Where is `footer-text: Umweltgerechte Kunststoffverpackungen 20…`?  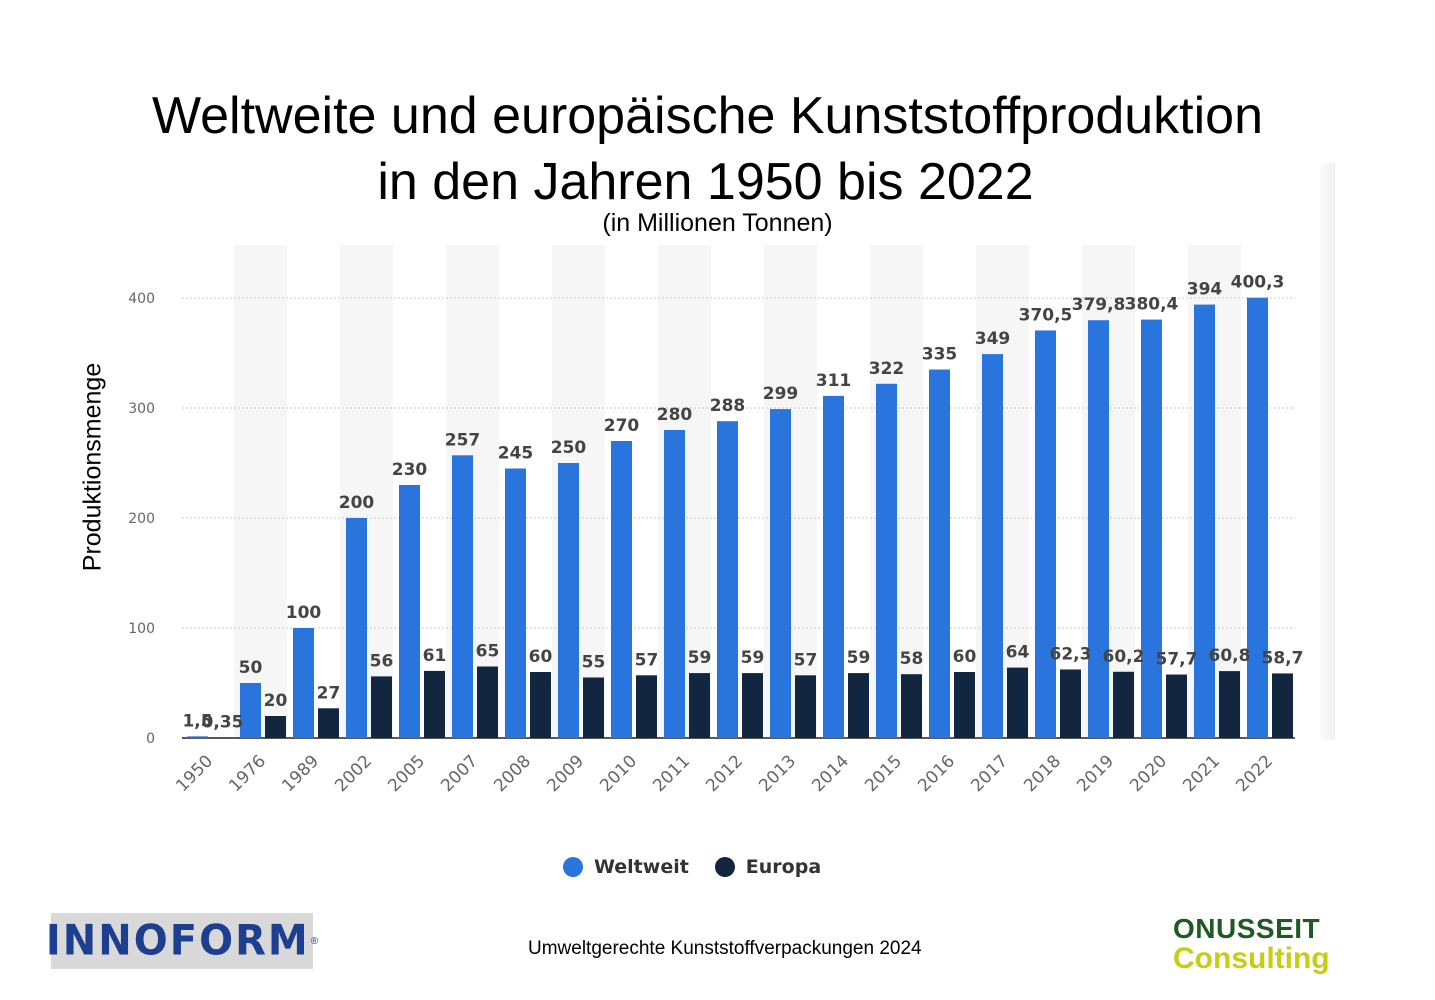 footer-text: Umweltgerechte Kunststoffverpackungen 20… is located at coordinates (725, 948).